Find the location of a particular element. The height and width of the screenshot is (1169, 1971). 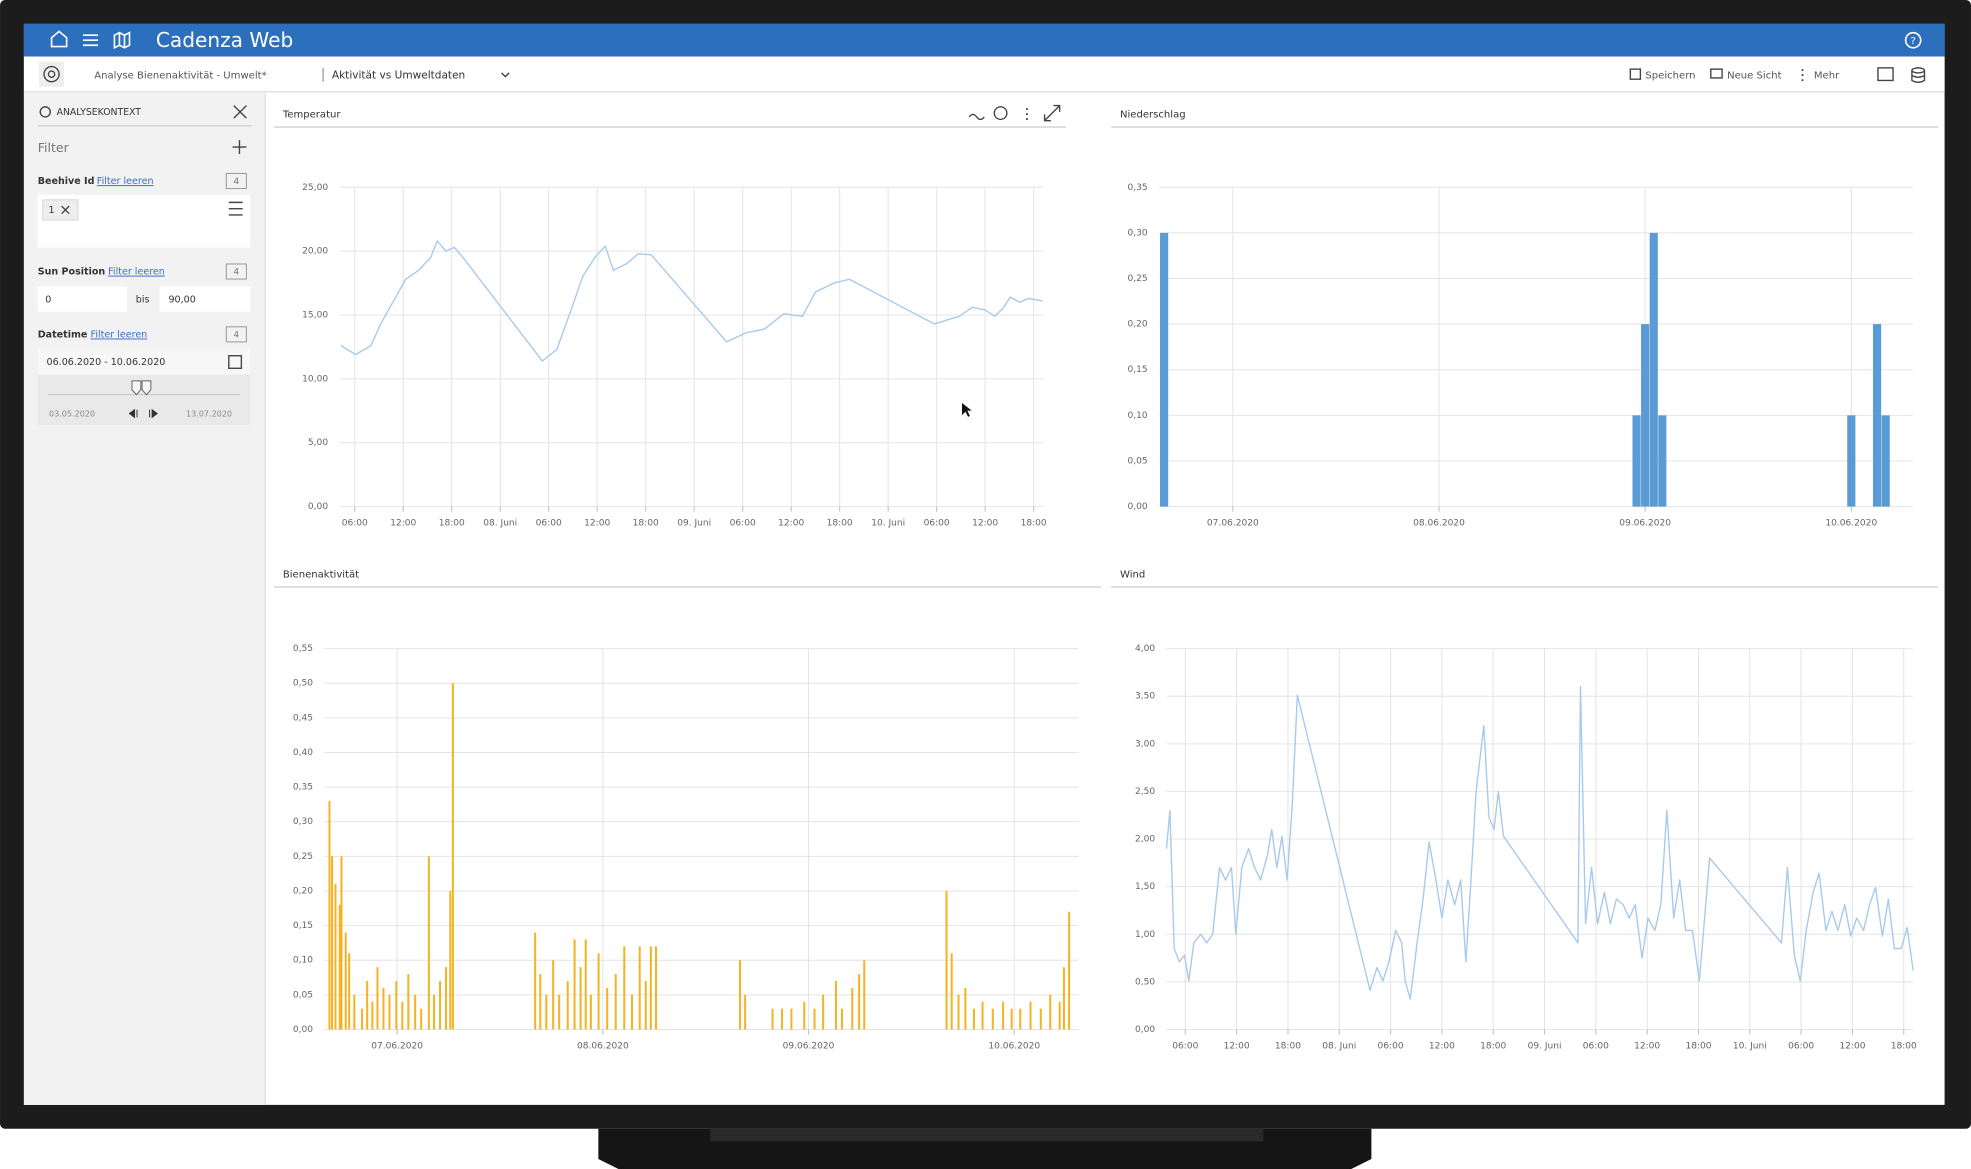

close-icon is located at coordinates (240, 112).